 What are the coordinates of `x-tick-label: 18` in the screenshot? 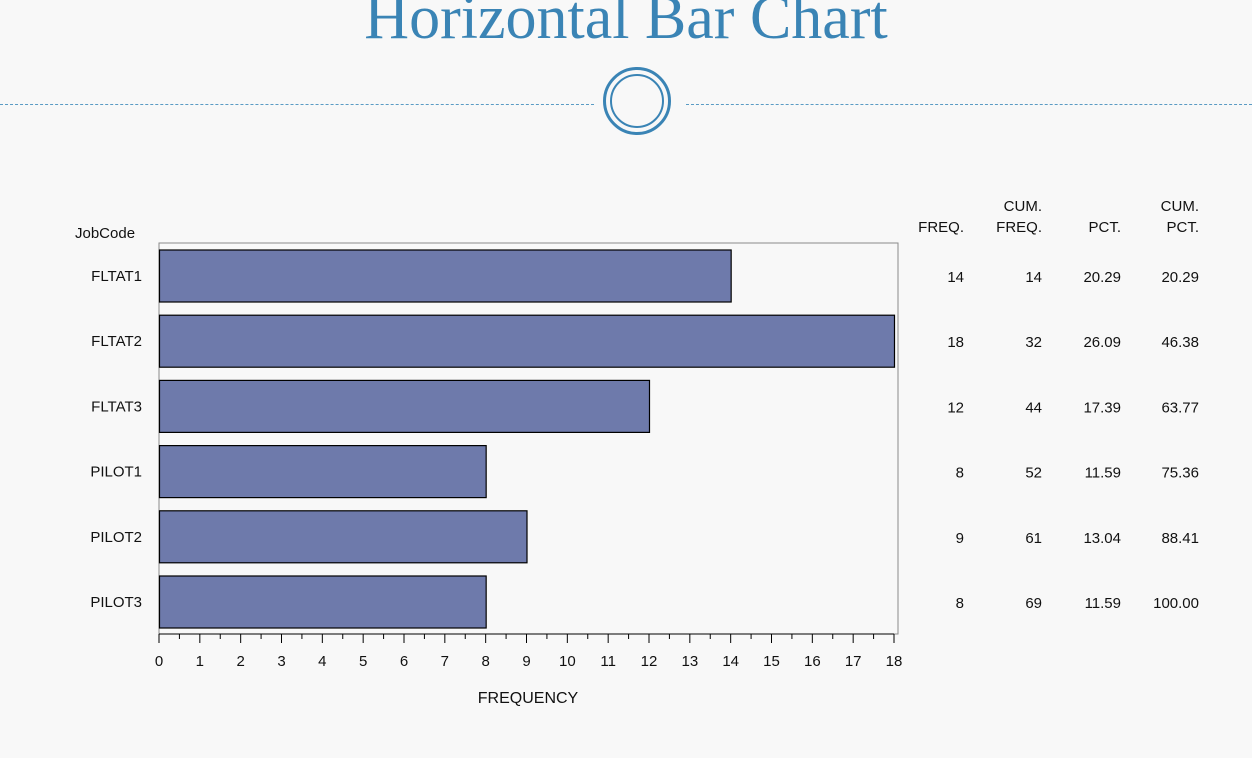 It's located at (894, 661).